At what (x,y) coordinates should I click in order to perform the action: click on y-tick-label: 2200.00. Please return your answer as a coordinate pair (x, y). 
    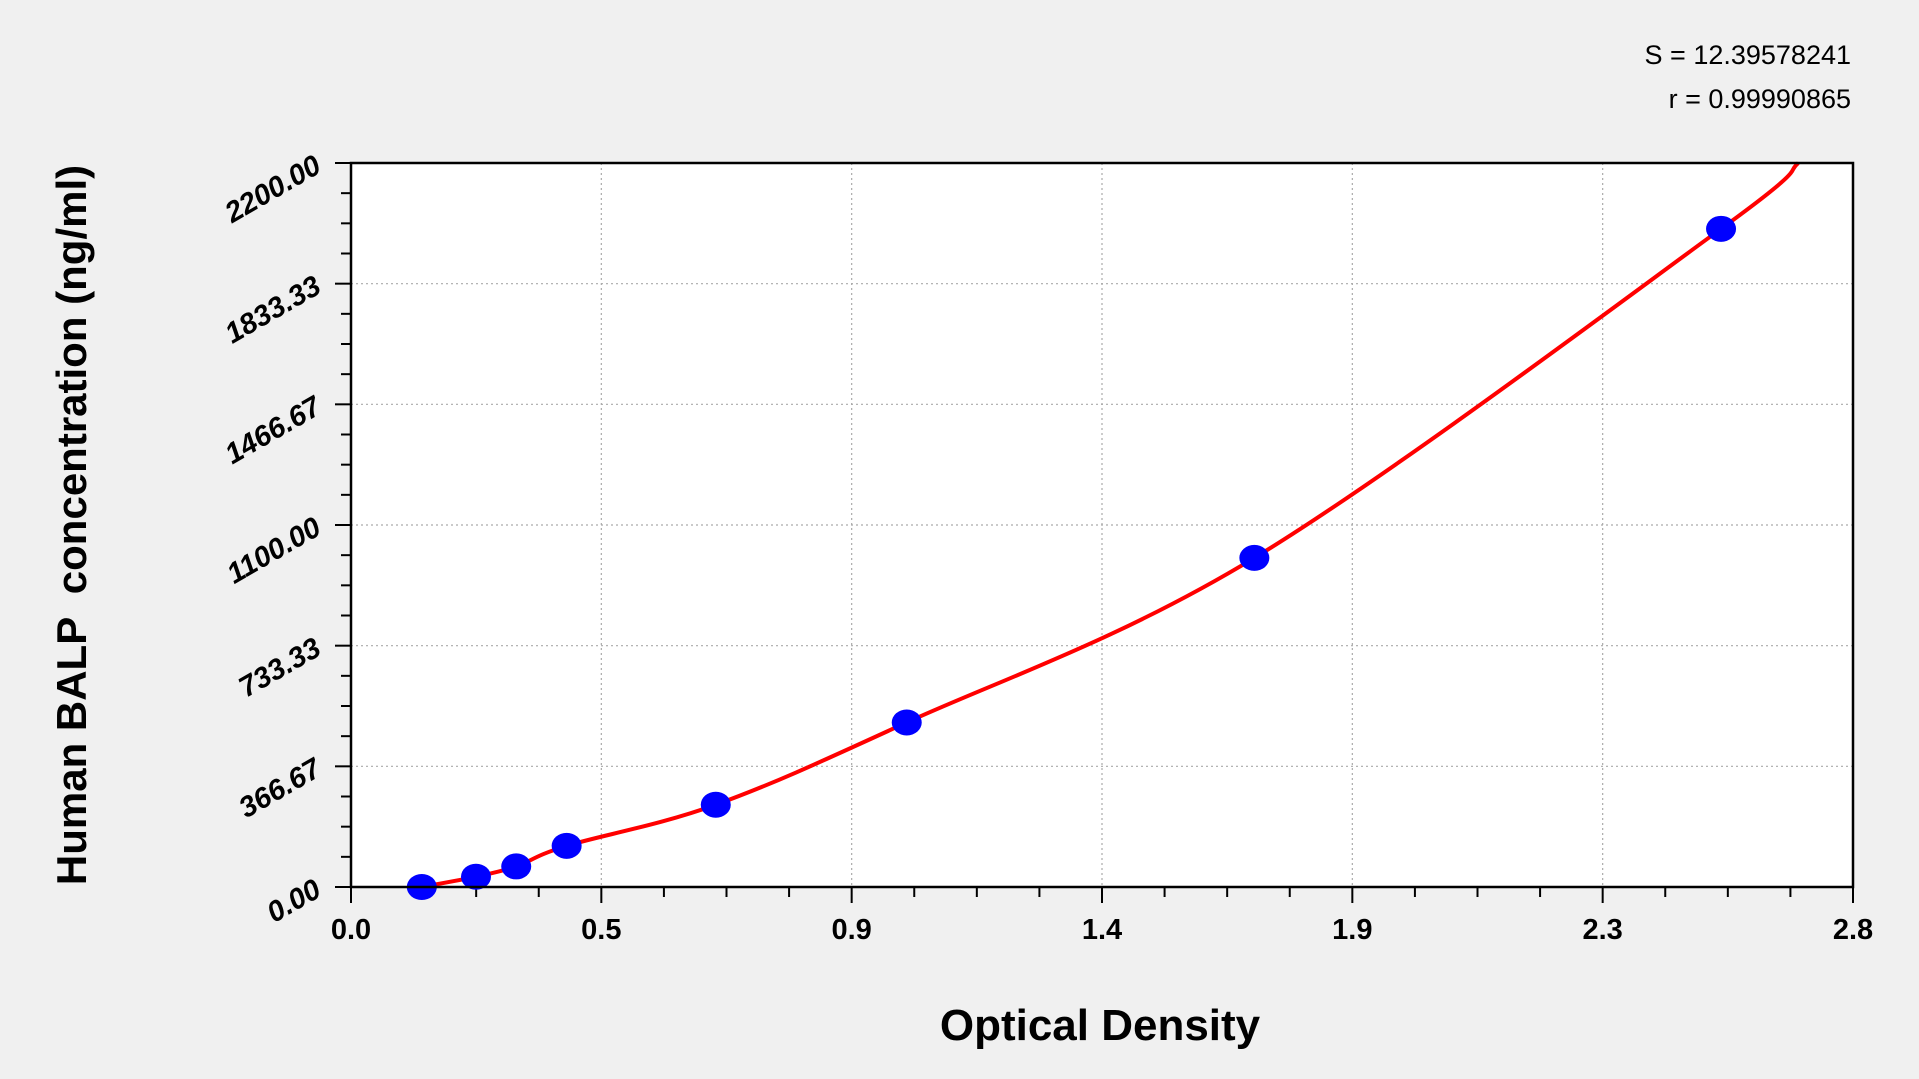
    Looking at the image, I should click on (273, 189).